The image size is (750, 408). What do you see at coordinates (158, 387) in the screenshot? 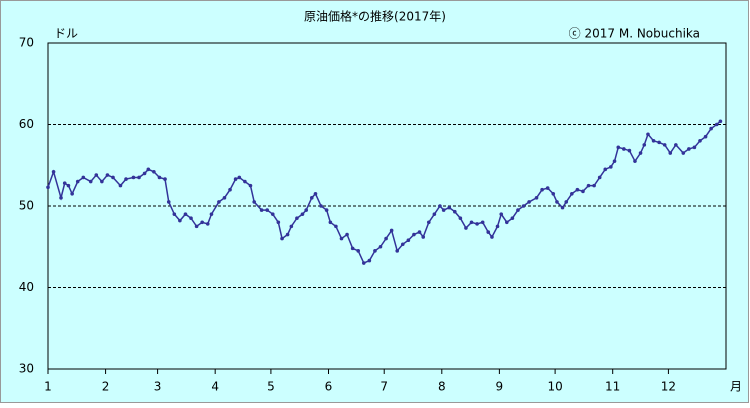
I see `x-tick-label: 3` at bounding box center [158, 387].